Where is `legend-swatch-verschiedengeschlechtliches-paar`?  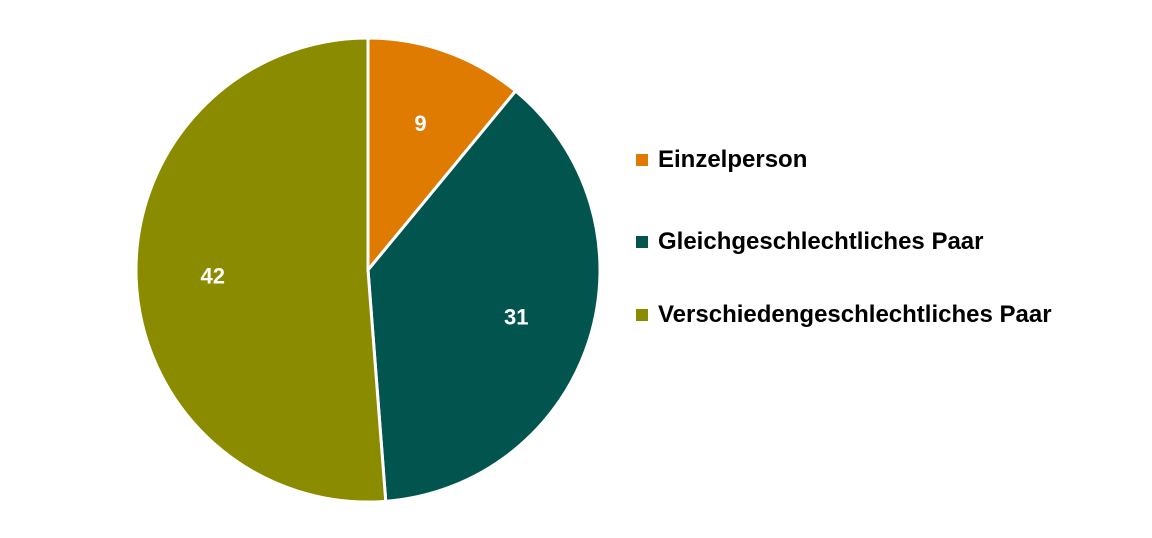 legend-swatch-verschiedengeschlechtliches-paar is located at coordinates (642, 315).